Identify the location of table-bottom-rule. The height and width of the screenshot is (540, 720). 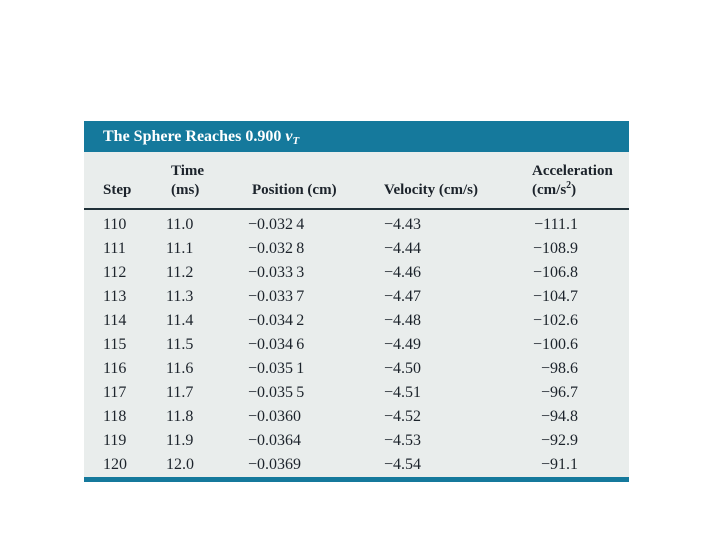
(356, 479).